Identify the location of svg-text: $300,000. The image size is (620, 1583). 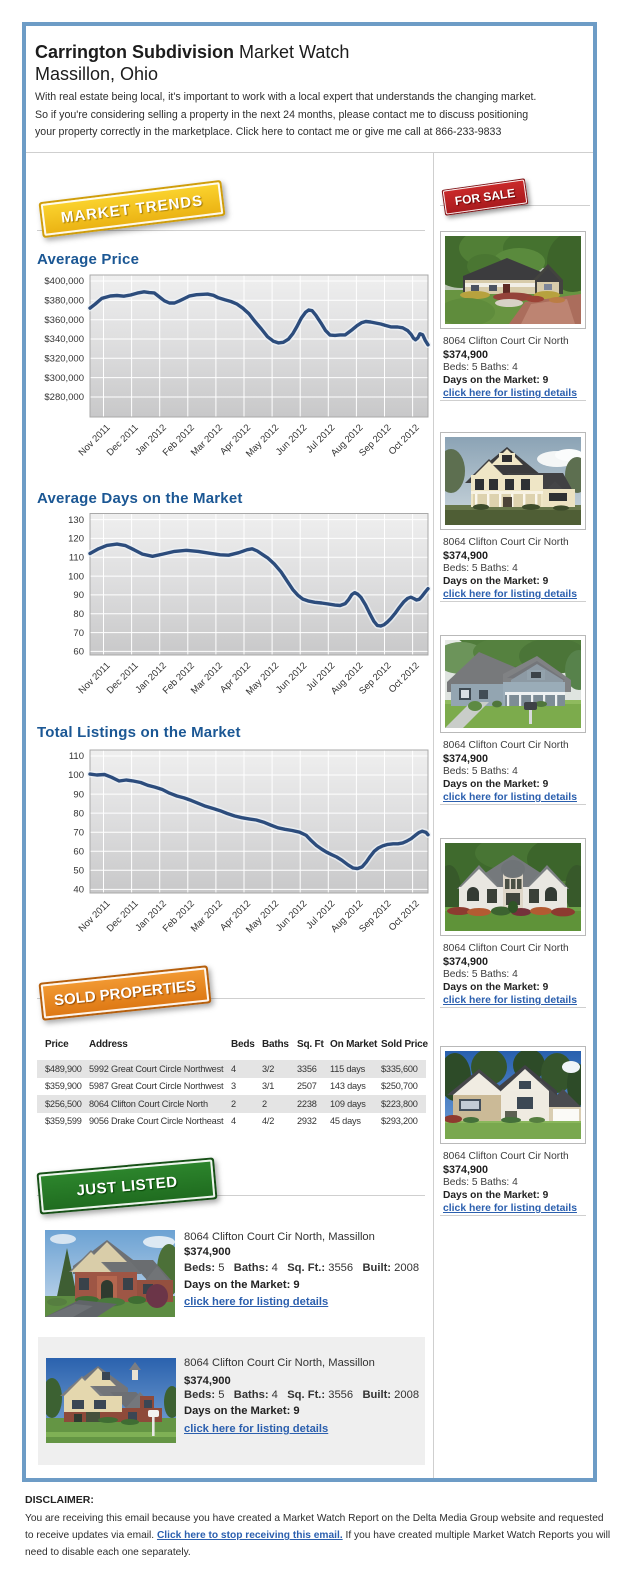
(64, 378).